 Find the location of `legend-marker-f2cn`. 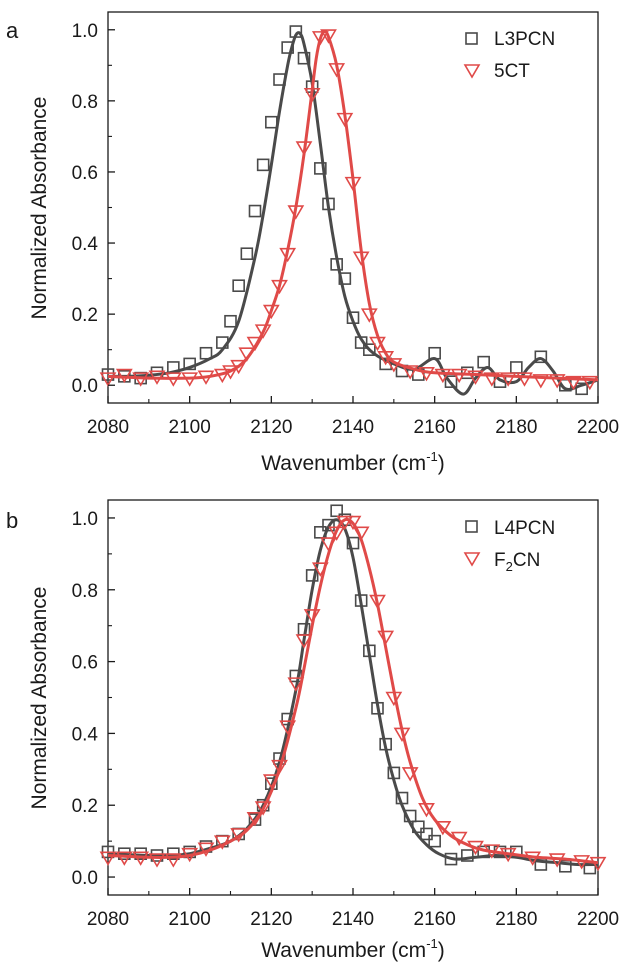

legend-marker-f2cn is located at coordinates (472, 559).